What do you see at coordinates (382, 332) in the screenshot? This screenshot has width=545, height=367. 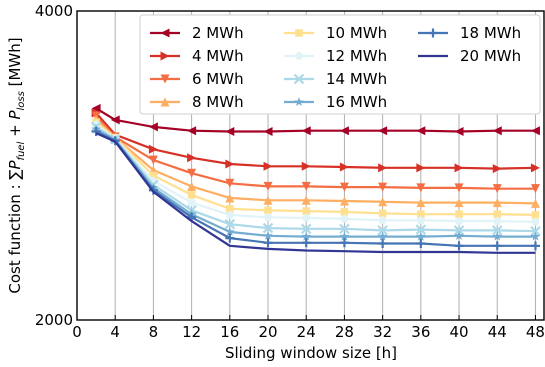 I see `x-tick-label: 32` at bounding box center [382, 332].